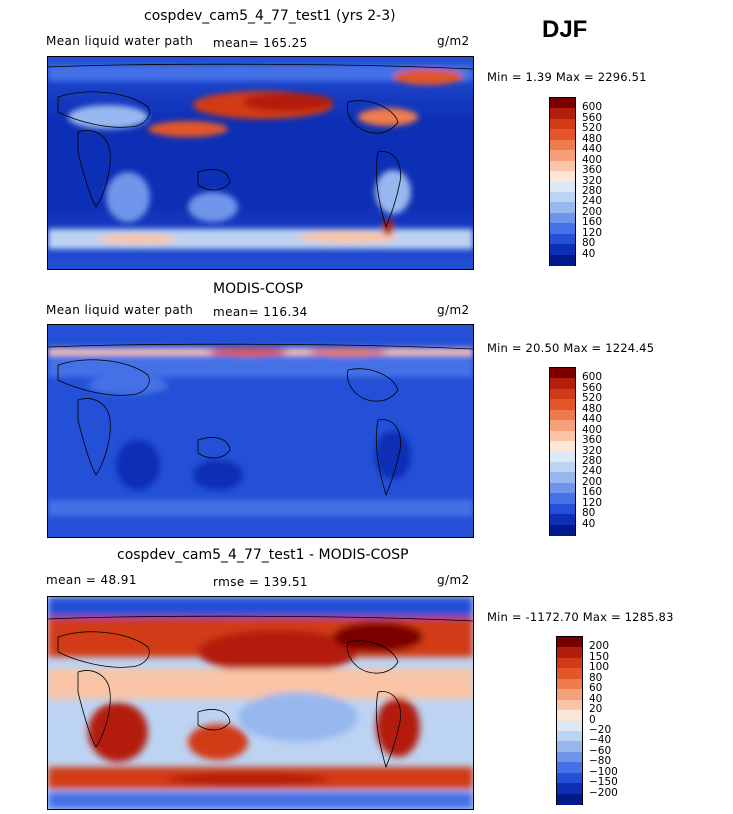  I want to click on panel3-title: cospdev_cam5_4_77_test1 - MODIS-COSP, so click(263, 555).